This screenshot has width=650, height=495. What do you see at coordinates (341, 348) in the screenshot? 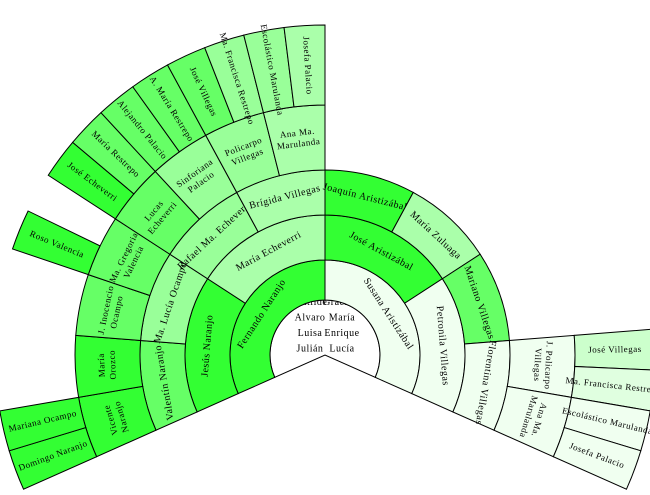
I see `center-name: Lucía` at bounding box center [341, 348].